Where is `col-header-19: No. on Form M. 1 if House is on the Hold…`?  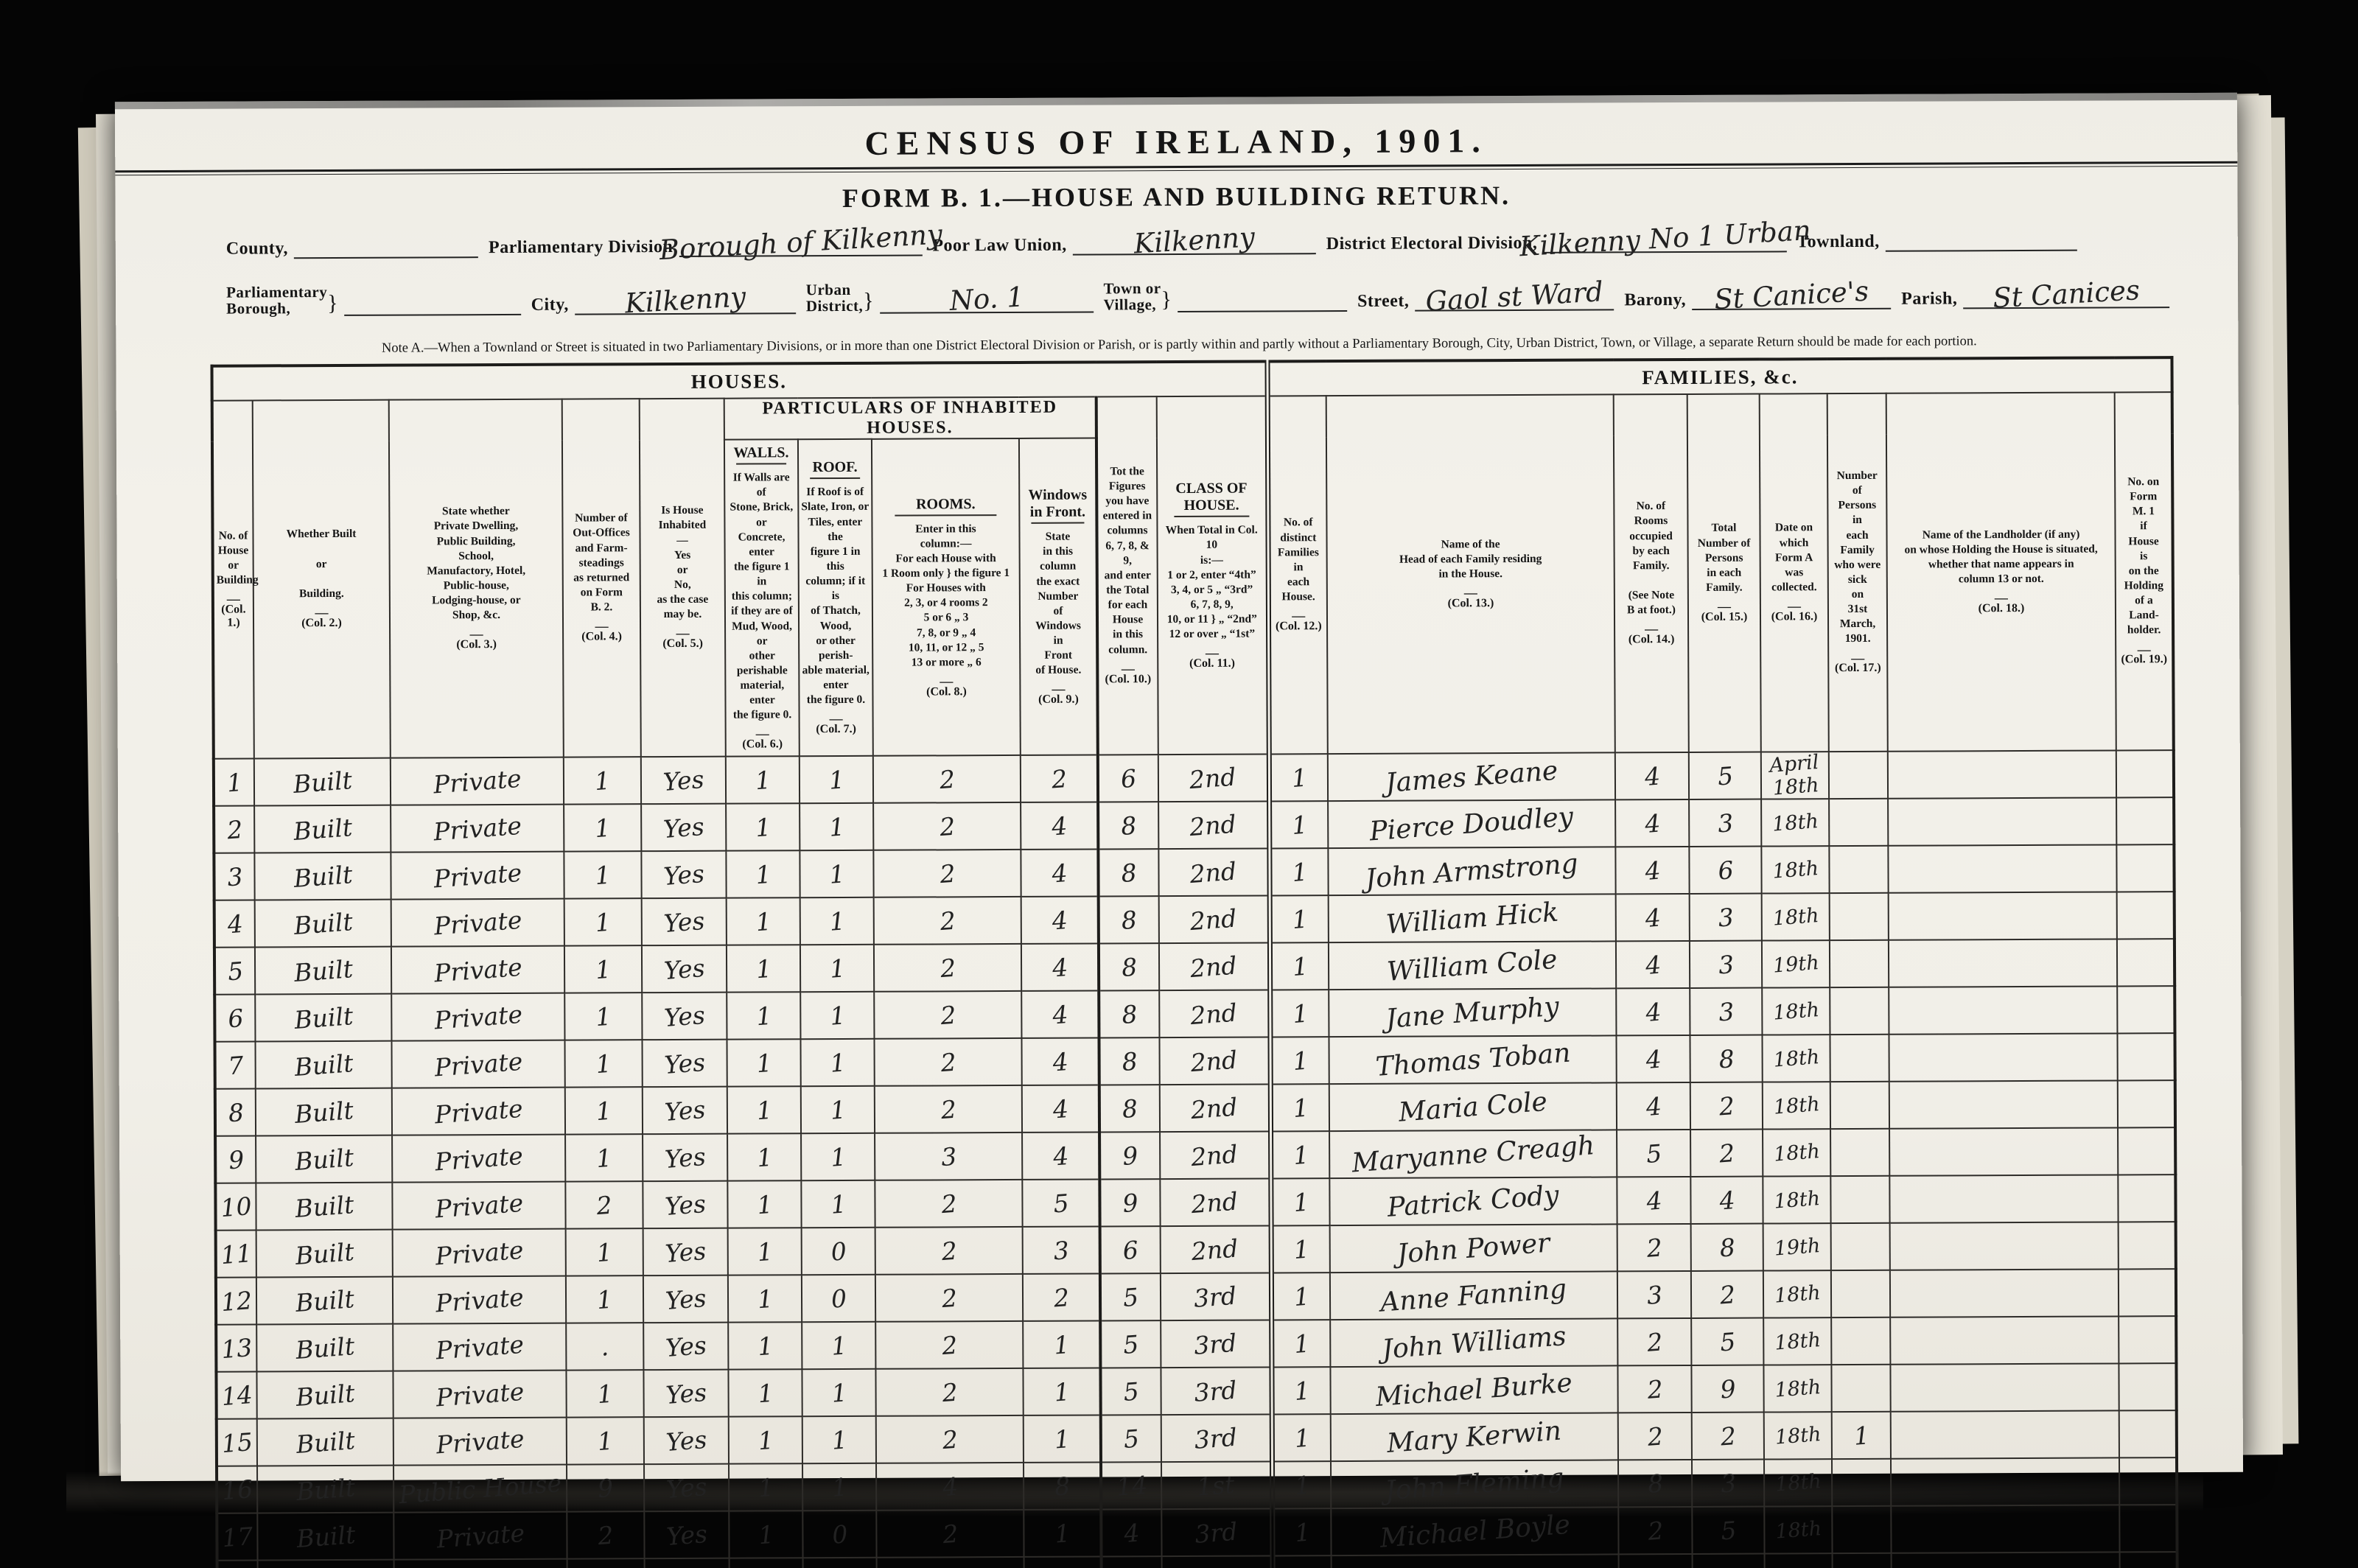 col-header-19: No. on Form M. 1 if House is on the Hold… is located at coordinates (2144, 571).